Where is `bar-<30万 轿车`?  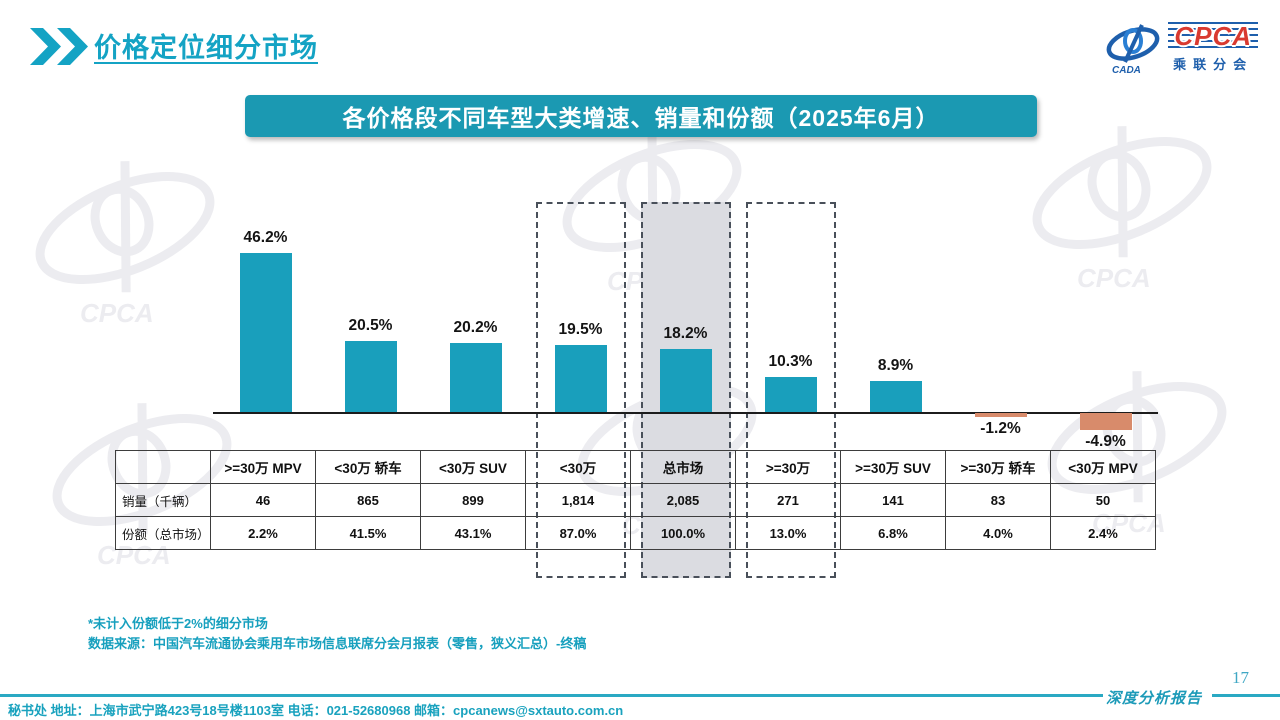 bar-<30万 轿车 is located at coordinates (370, 376).